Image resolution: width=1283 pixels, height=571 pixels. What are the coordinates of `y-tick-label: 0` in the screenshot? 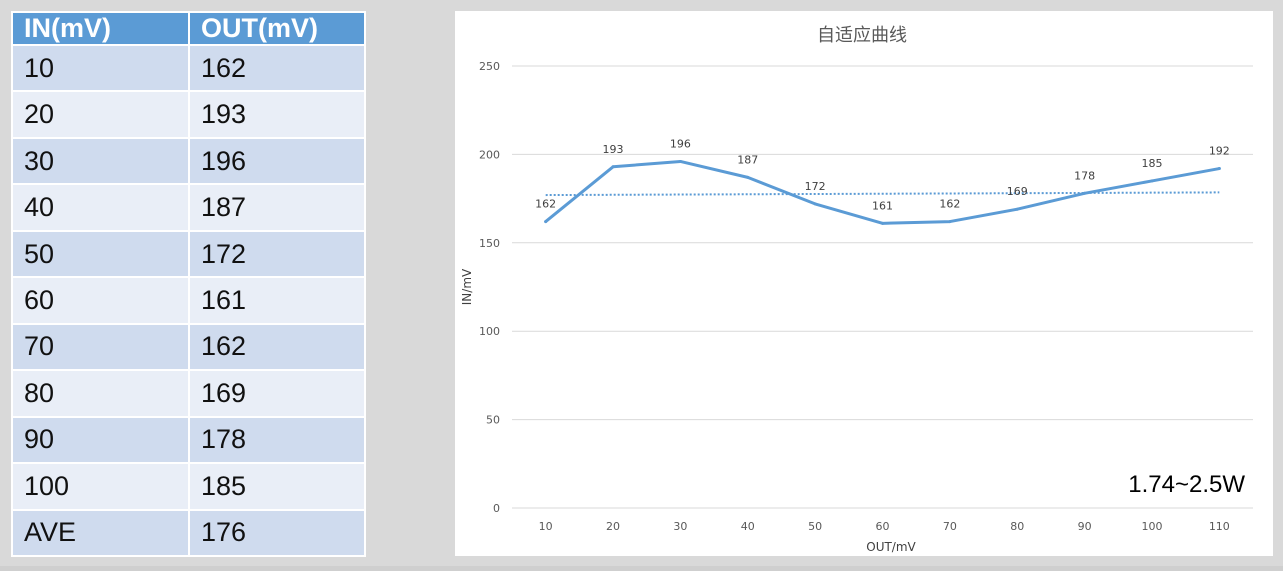 It's located at (496, 508).